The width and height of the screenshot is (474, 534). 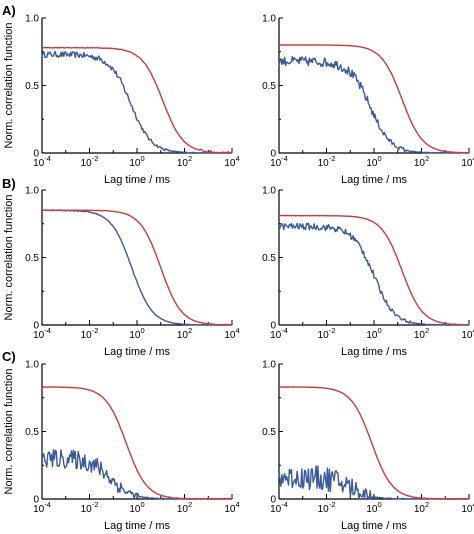 What do you see at coordinates (9, 183) in the screenshot?
I see `panel-label-b: B)` at bounding box center [9, 183].